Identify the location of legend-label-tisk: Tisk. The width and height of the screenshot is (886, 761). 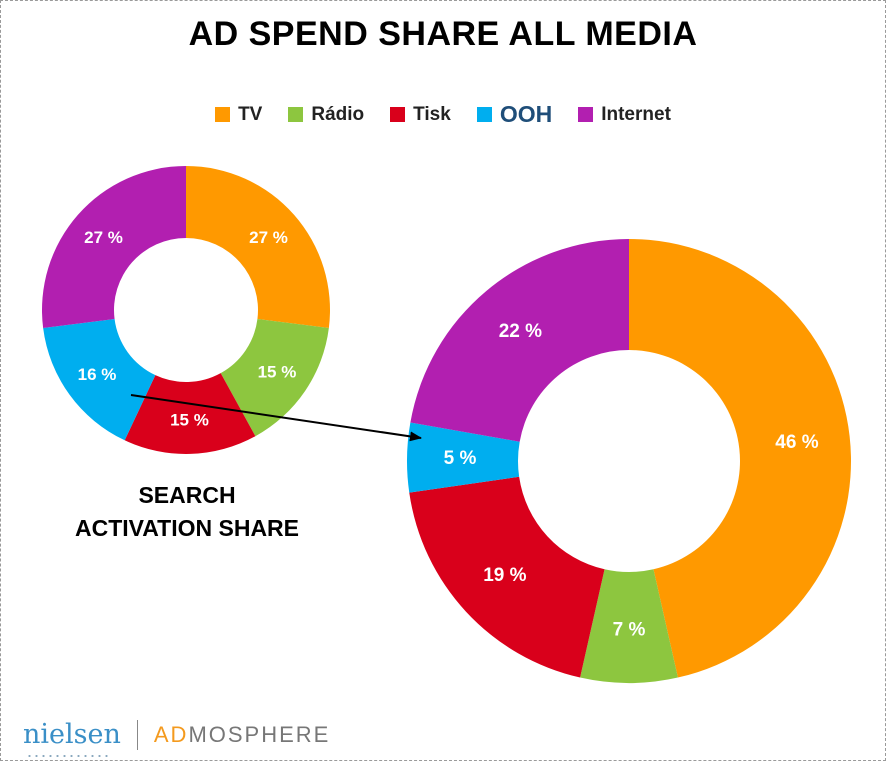
(432, 114).